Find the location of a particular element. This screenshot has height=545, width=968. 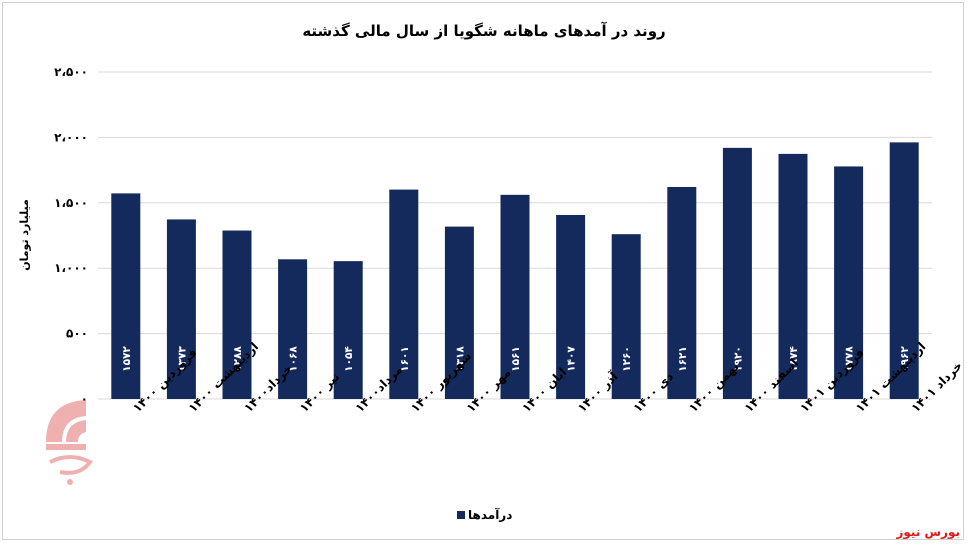

logo-watermark is located at coordinates (80, 439).